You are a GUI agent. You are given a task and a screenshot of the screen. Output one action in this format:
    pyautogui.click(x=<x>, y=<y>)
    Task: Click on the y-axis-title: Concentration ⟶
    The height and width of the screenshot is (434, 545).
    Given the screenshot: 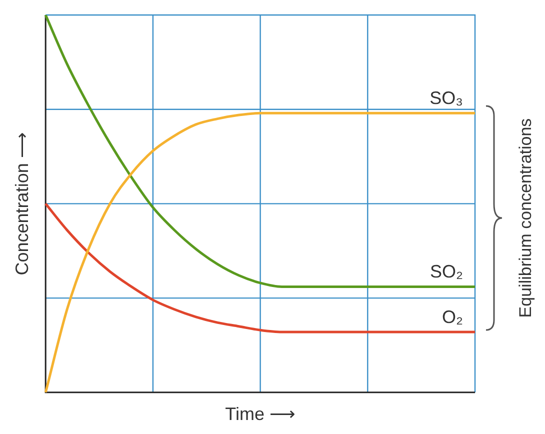 What is the action you would take?
    pyautogui.click(x=22, y=204)
    